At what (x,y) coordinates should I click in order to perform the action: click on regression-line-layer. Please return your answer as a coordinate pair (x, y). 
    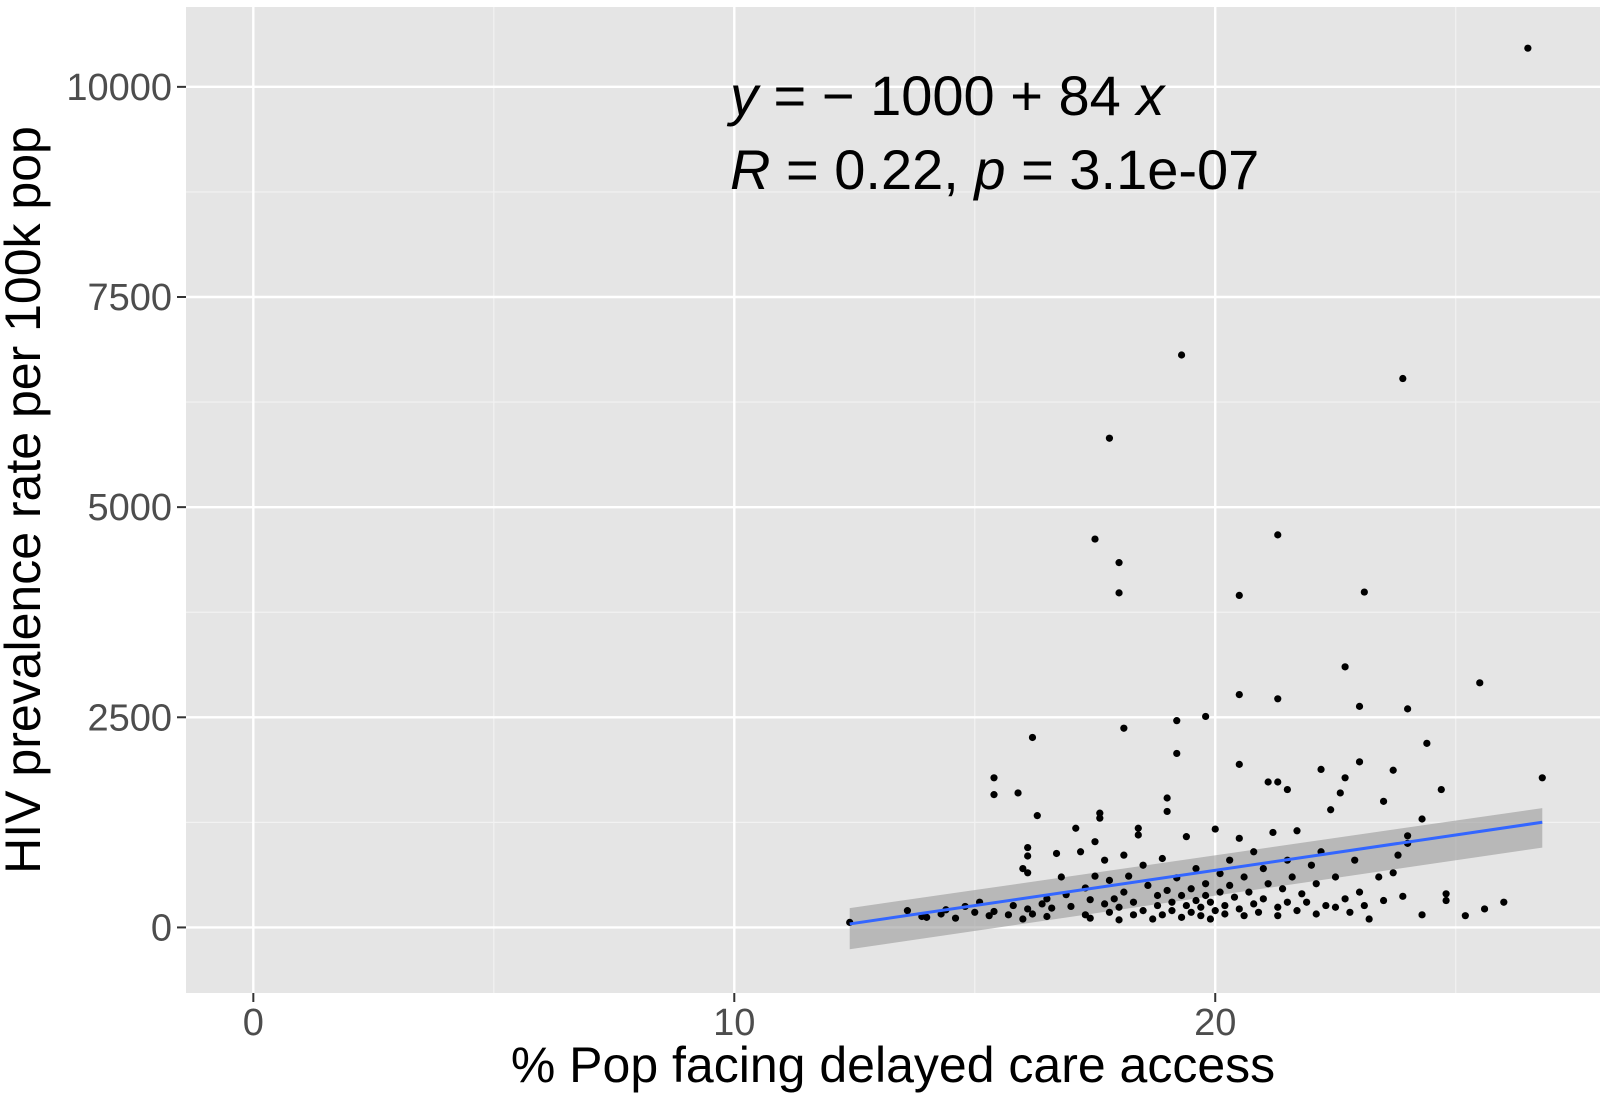
    Looking at the image, I should click on (1196, 873).